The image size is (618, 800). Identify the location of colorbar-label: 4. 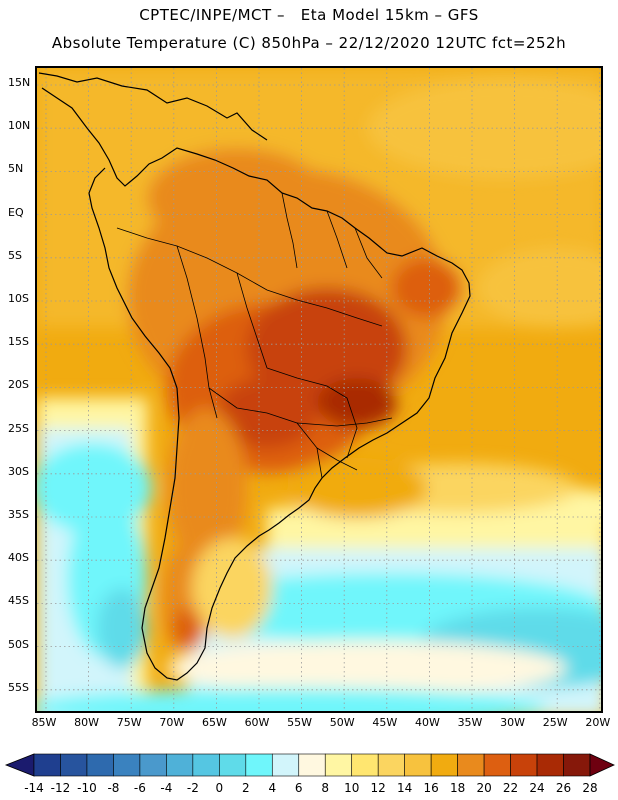
(272, 788).